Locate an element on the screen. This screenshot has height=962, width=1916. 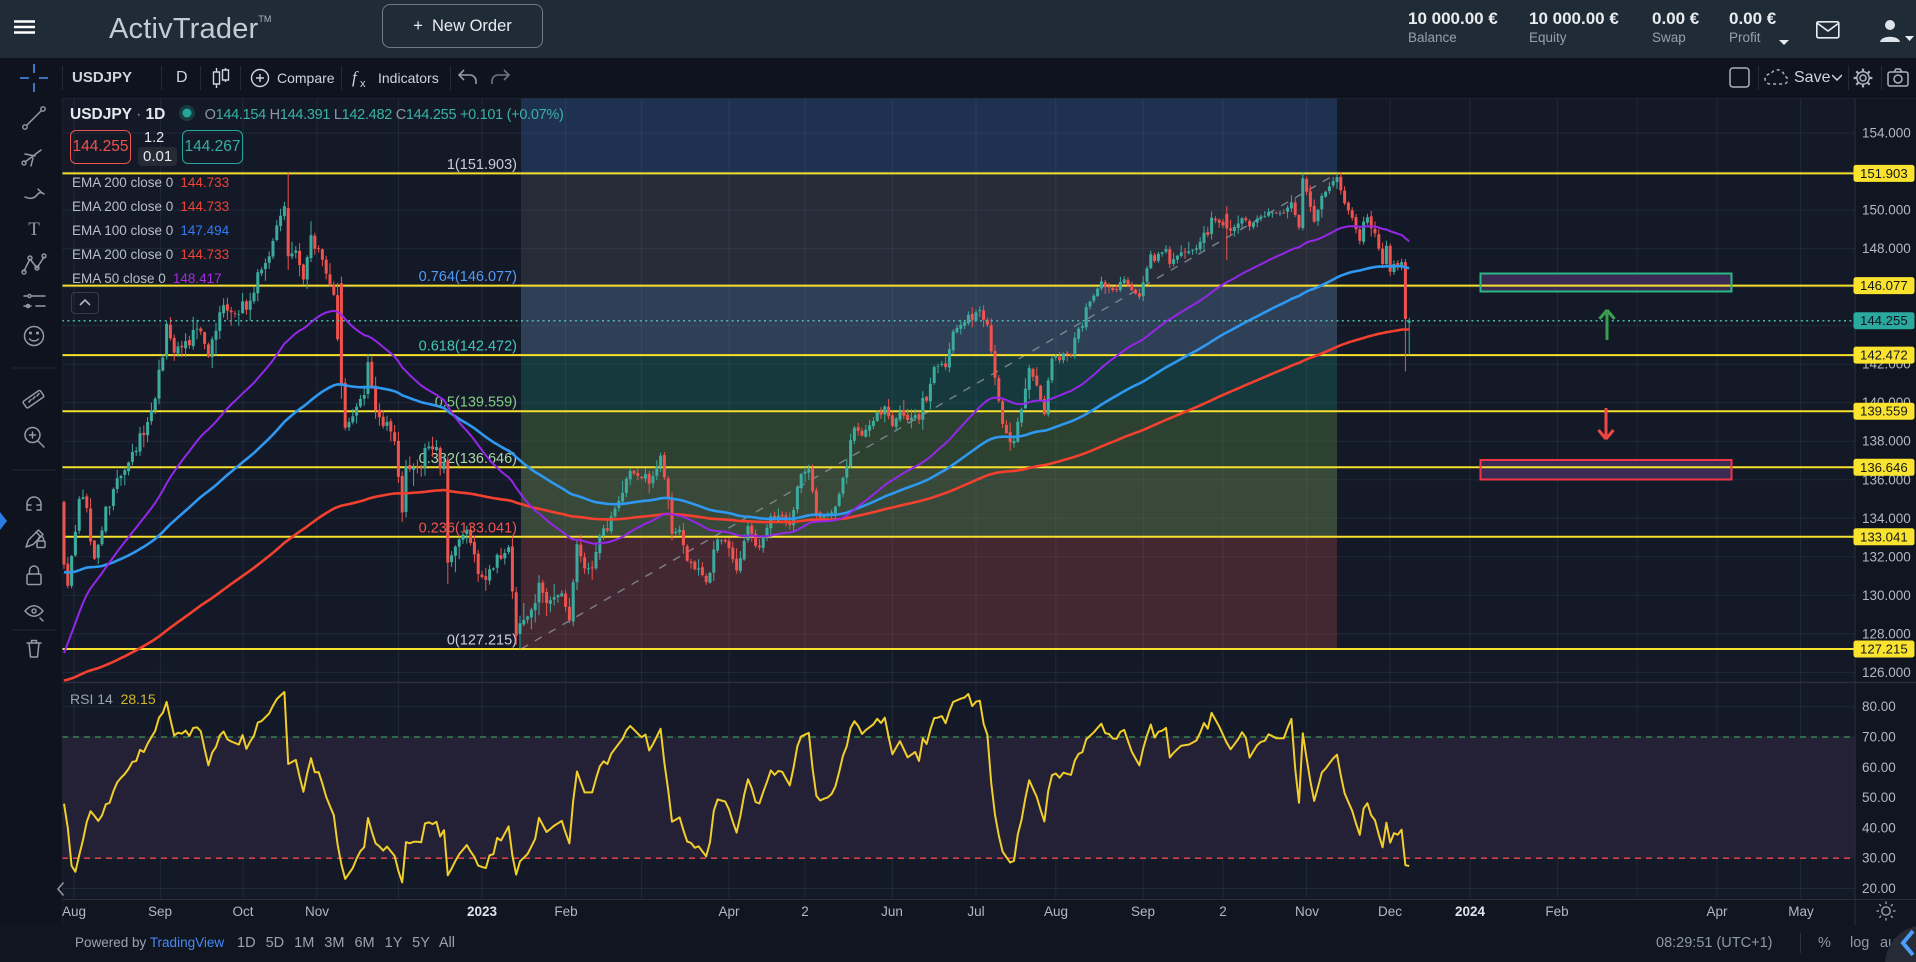
svg-text: 20.00 is located at coordinates (1879, 888).